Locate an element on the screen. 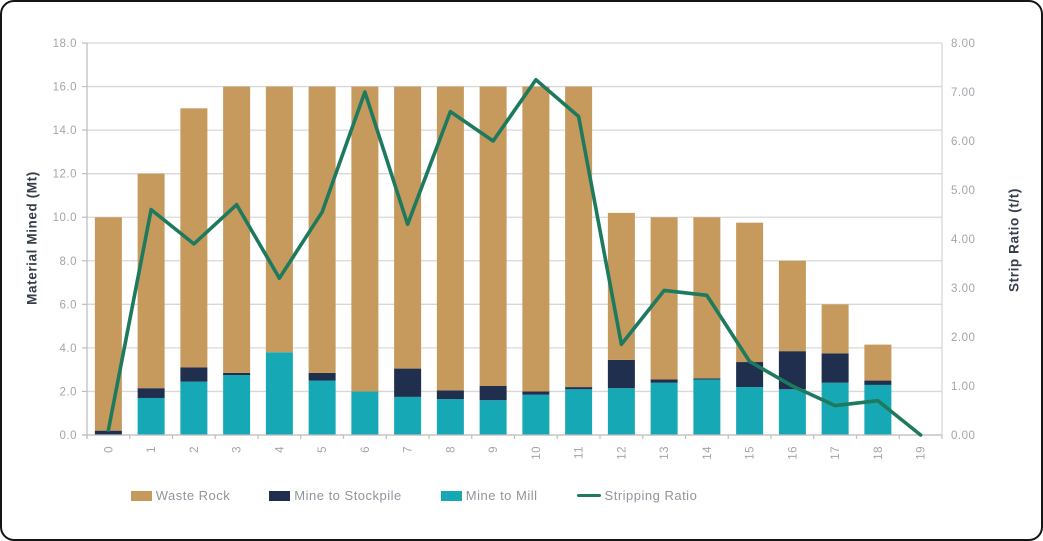  legend-item-mine-to-stockpile: Mine to Stockpile is located at coordinates (335, 495).